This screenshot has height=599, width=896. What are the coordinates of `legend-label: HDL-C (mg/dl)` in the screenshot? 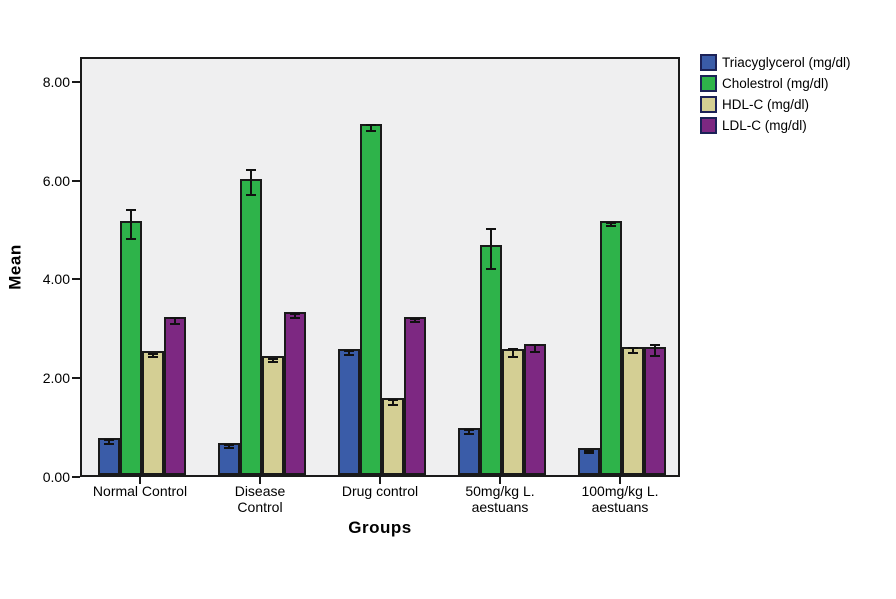 It's located at (766, 104).